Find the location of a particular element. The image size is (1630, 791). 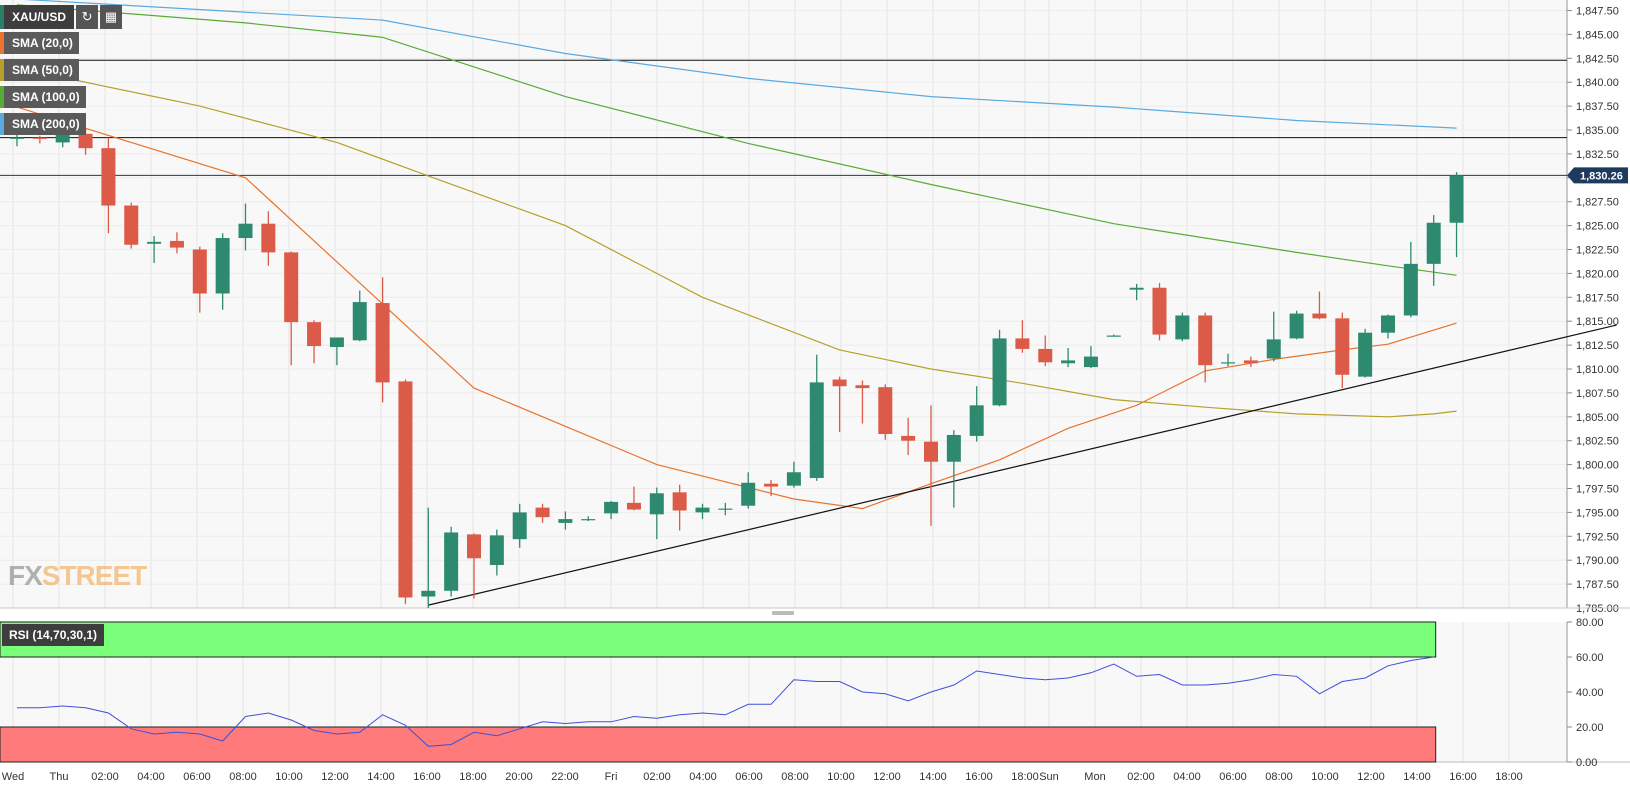

current-price-tag: 1,830.26 is located at coordinates (1597, 175).